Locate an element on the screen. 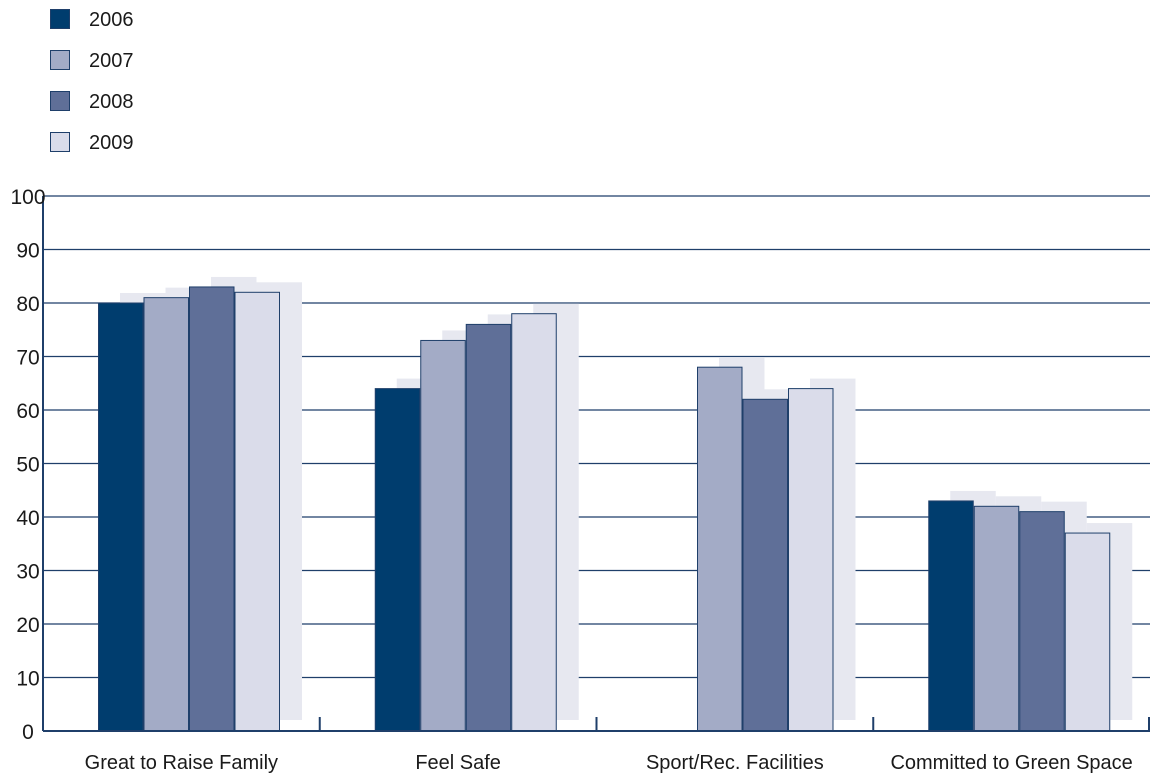  y-tick-label-90: 90 is located at coordinates (27, 251).